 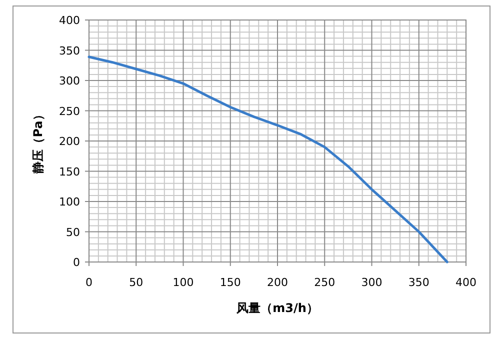 What do you see at coordinates (76, 262) in the screenshot?
I see `y-tick-label: 0` at bounding box center [76, 262].